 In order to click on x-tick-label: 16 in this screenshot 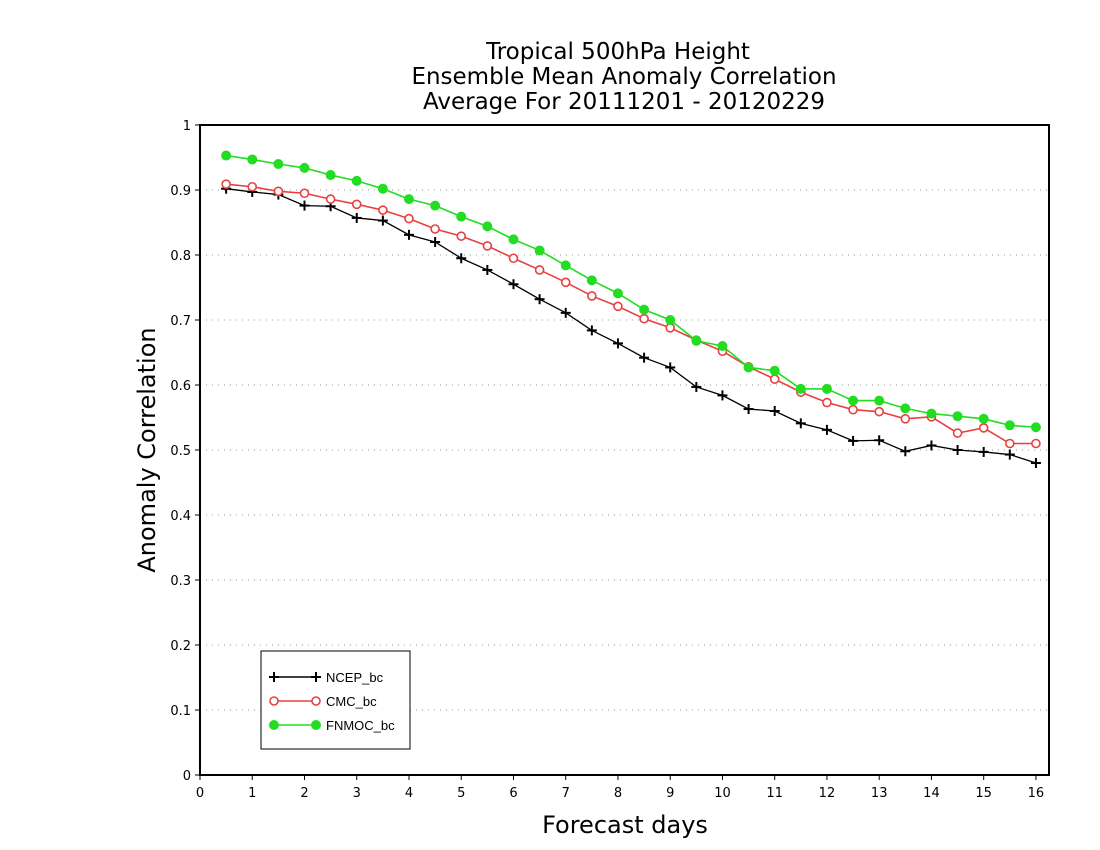, I will do `click(1036, 793)`.